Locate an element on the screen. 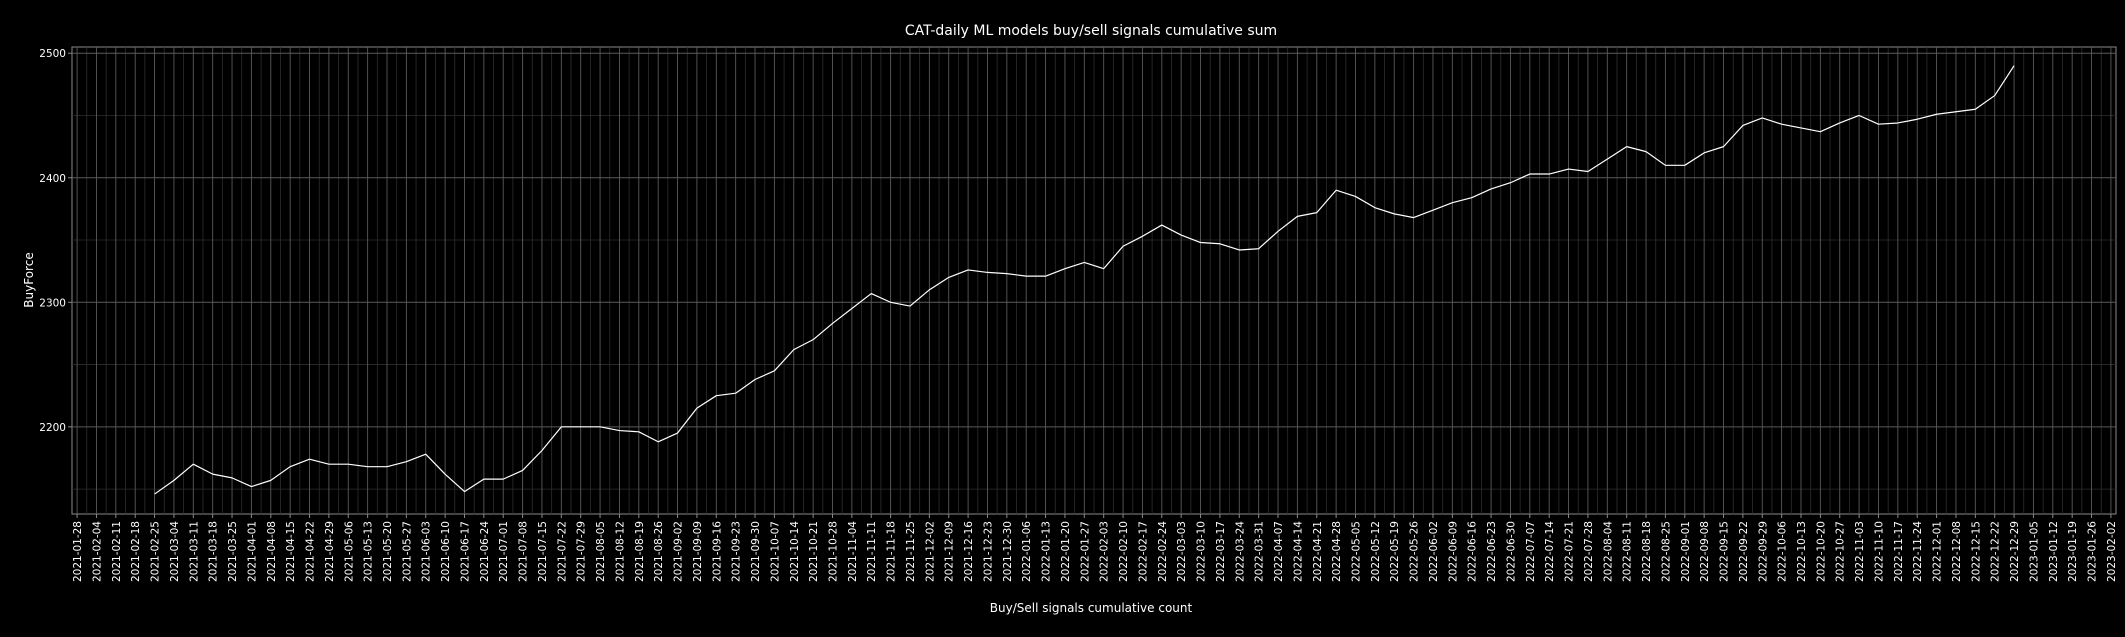 The width and height of the screenshot is (2125, 637). x-tick-label: 2021-03-11 is located at coordinates (194, 551).